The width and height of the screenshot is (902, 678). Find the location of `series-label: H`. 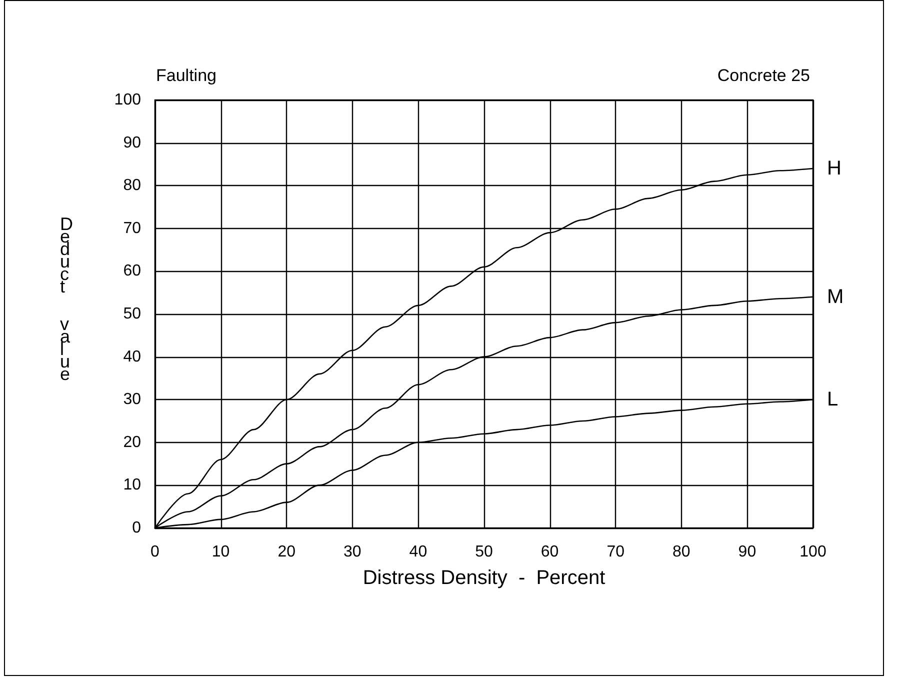

series-label: H is located at coordinates (834, 168).